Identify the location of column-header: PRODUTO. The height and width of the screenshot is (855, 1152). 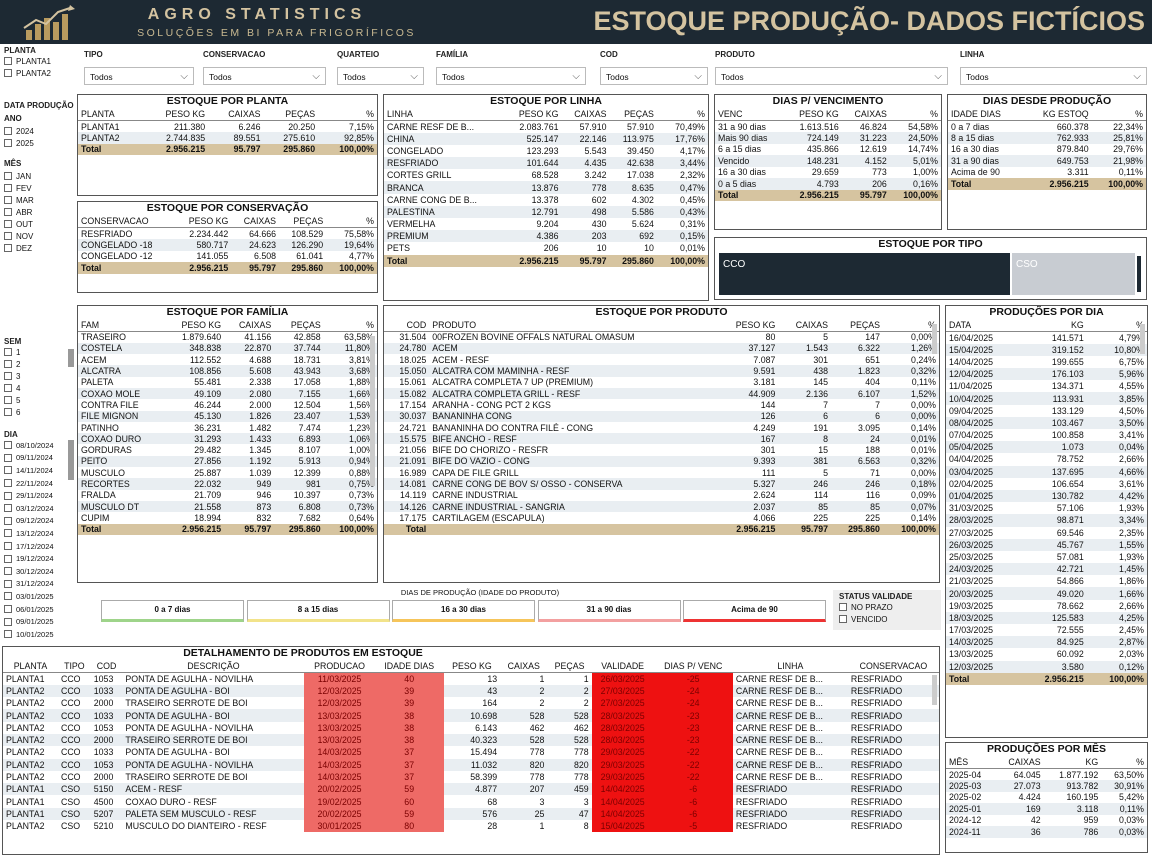
(572, 325).